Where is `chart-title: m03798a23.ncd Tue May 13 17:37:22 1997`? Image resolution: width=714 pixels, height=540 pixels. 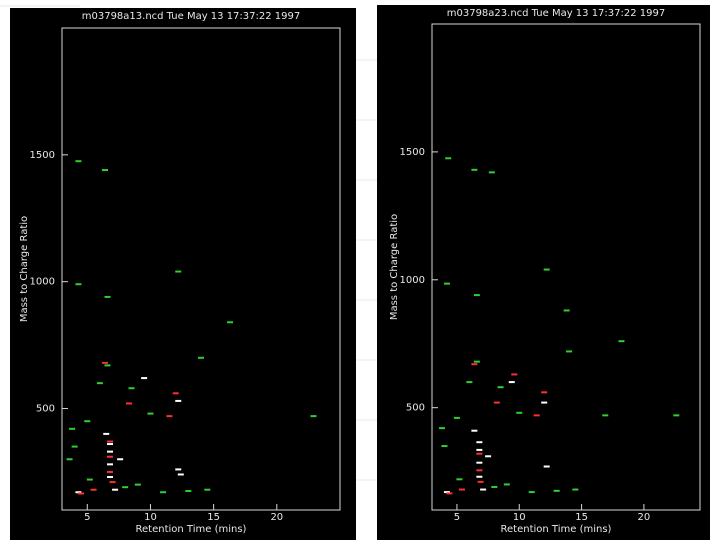 chart-title: m03798a23.ncd Tue May 13 17:37:22 1997 is located at coordinates (556, 13).